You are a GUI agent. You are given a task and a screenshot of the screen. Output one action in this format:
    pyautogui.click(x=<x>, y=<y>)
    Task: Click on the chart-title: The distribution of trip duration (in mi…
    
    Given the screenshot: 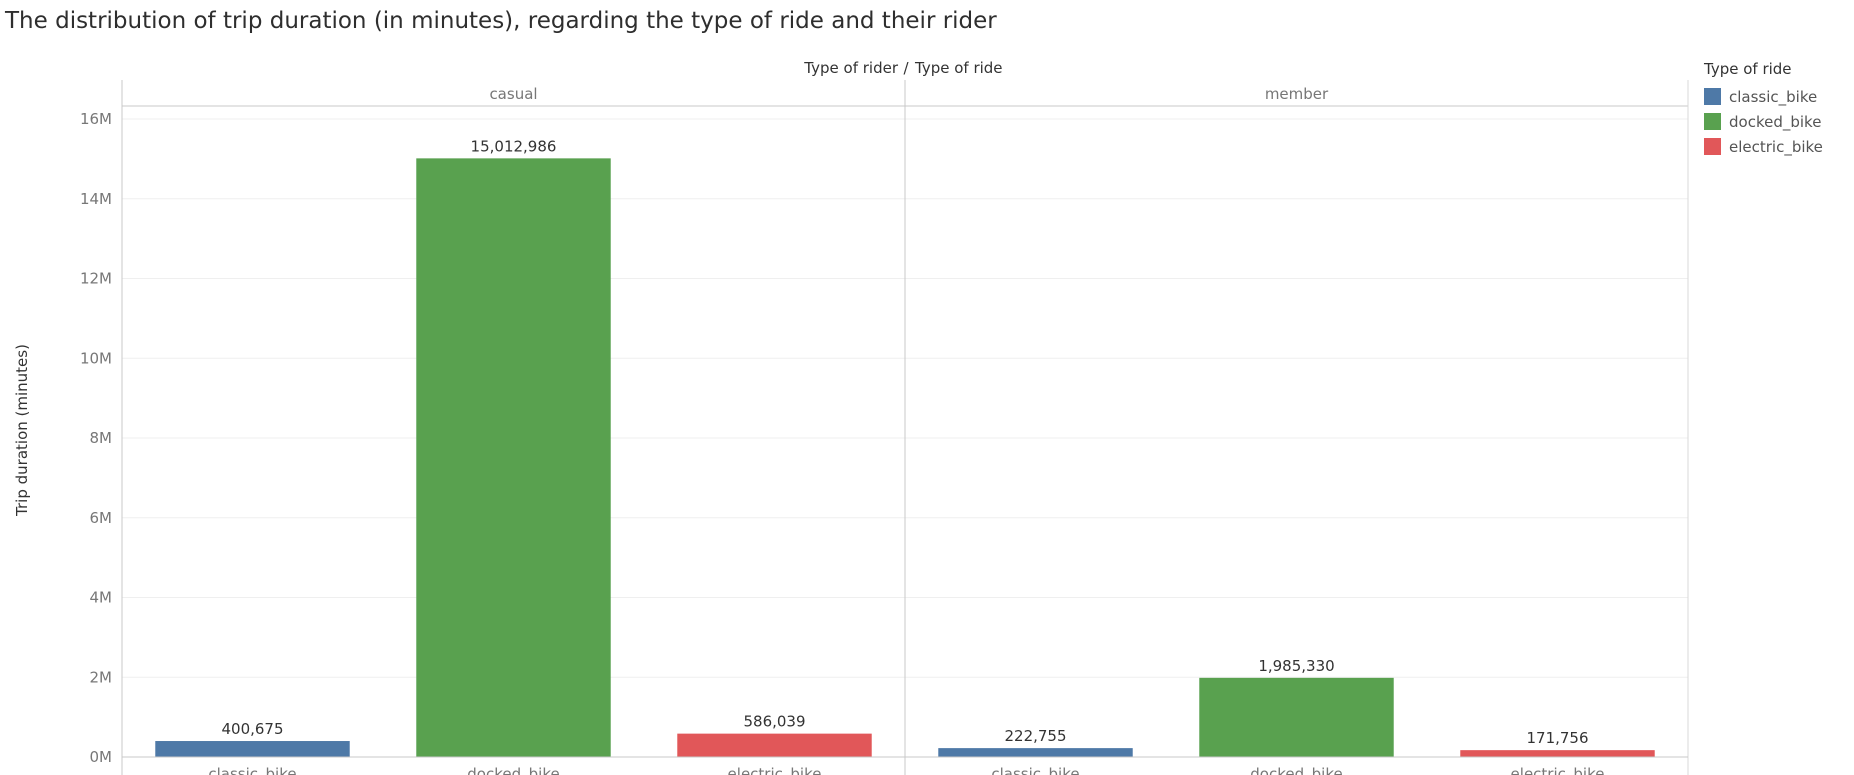 What is the action you would take?
    pyautogui.click(x=501, y=21)
    